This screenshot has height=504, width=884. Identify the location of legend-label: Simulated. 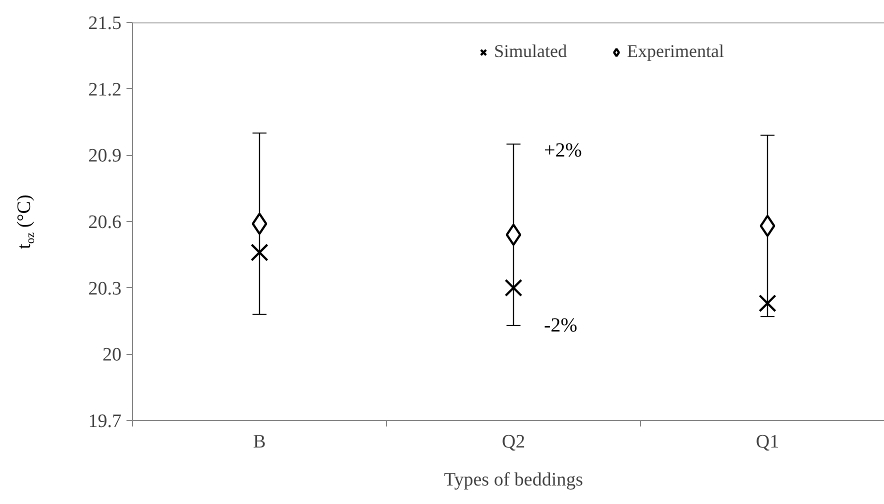
(530, 51).